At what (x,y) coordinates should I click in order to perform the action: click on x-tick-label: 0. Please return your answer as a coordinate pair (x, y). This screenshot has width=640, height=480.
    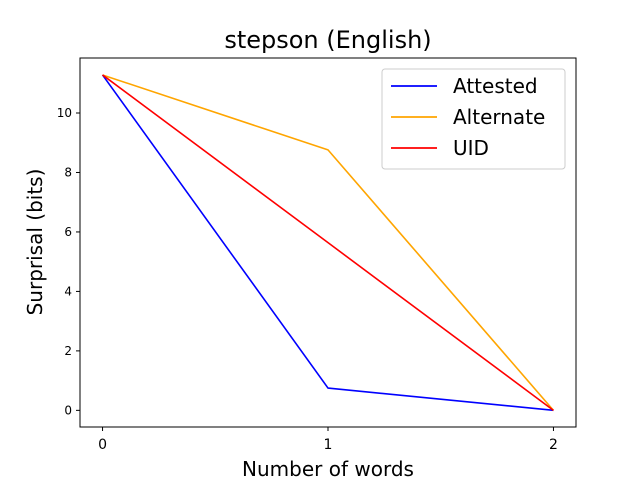
    Looking at the image, I should click on (102, 445).